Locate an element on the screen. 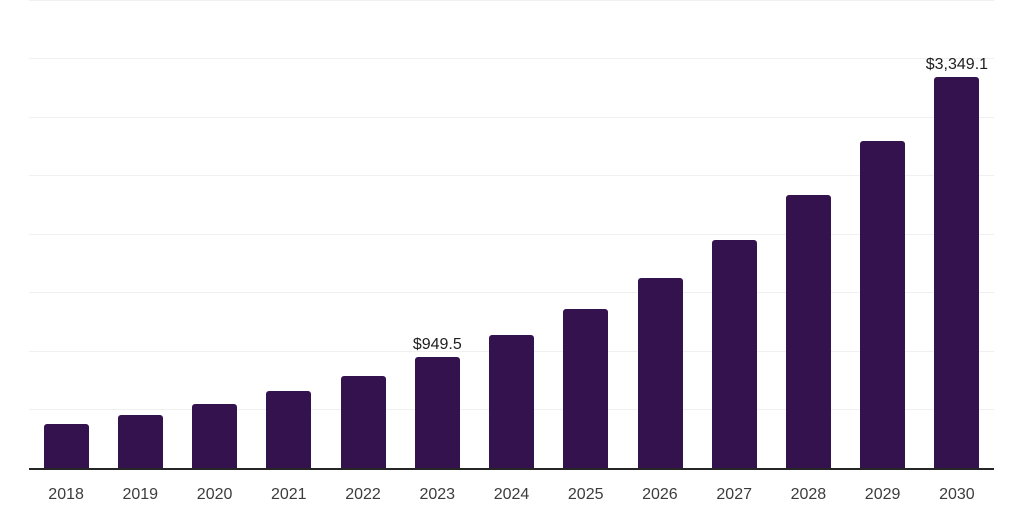  bar-2026 is located at coordinates (660, 372).